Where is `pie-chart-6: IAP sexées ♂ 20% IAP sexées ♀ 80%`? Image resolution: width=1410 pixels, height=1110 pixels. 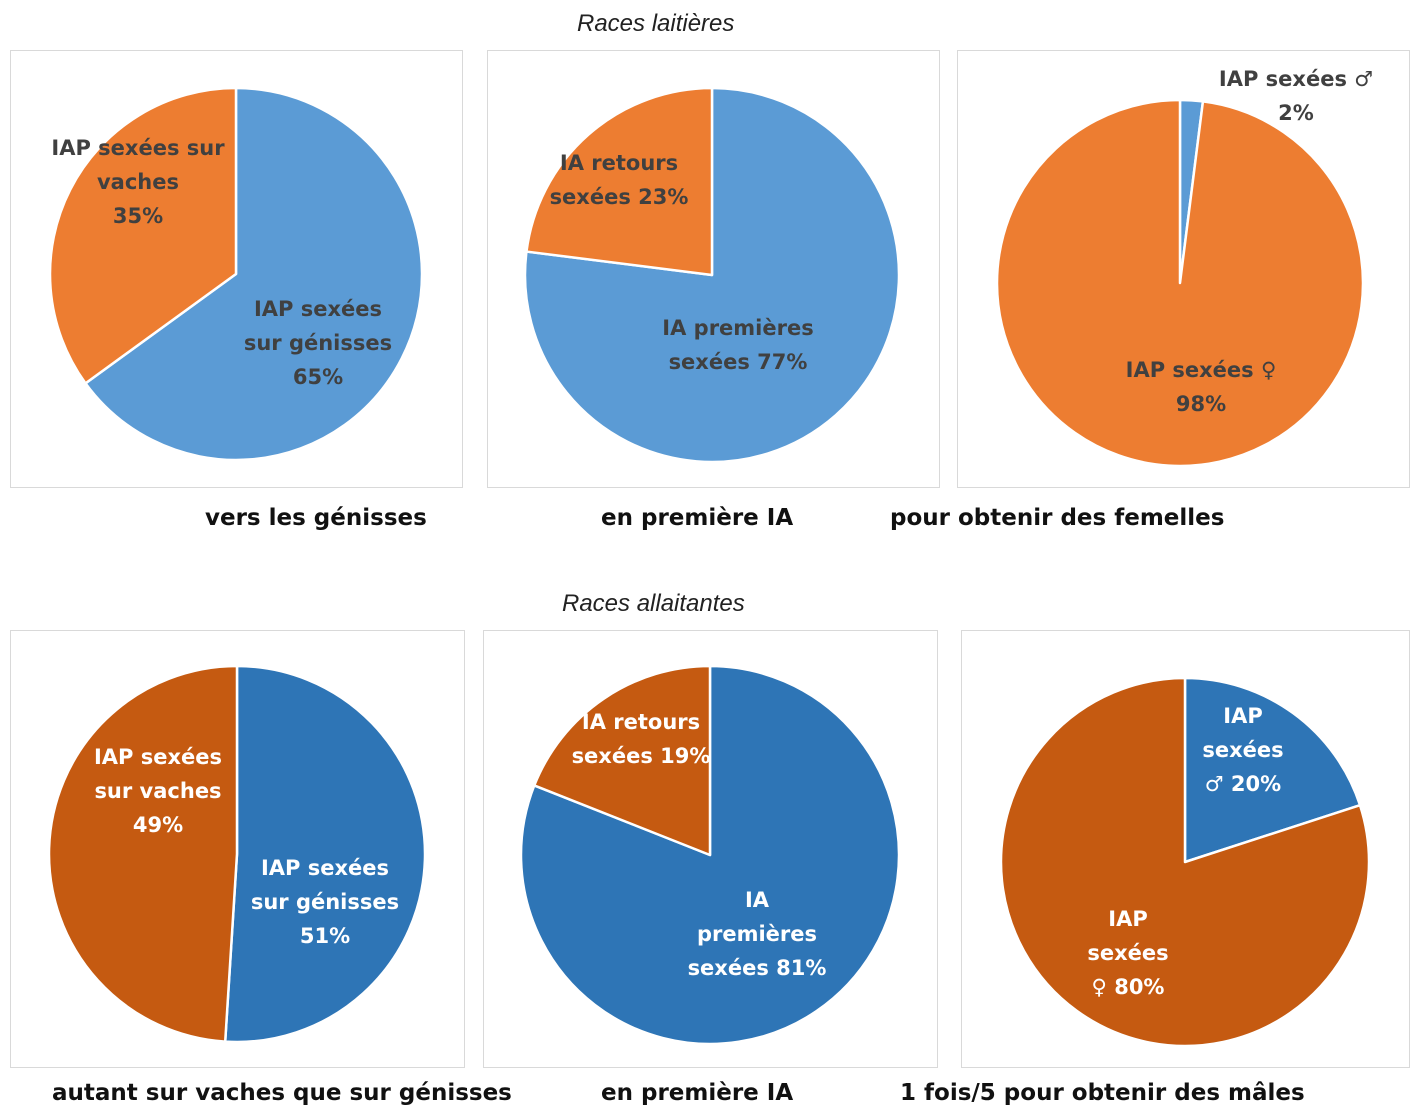
pie-chart-6: IAP sexées ♂ 20% IAP sexées ♀ 80% is located at coordinates (1185, 862).